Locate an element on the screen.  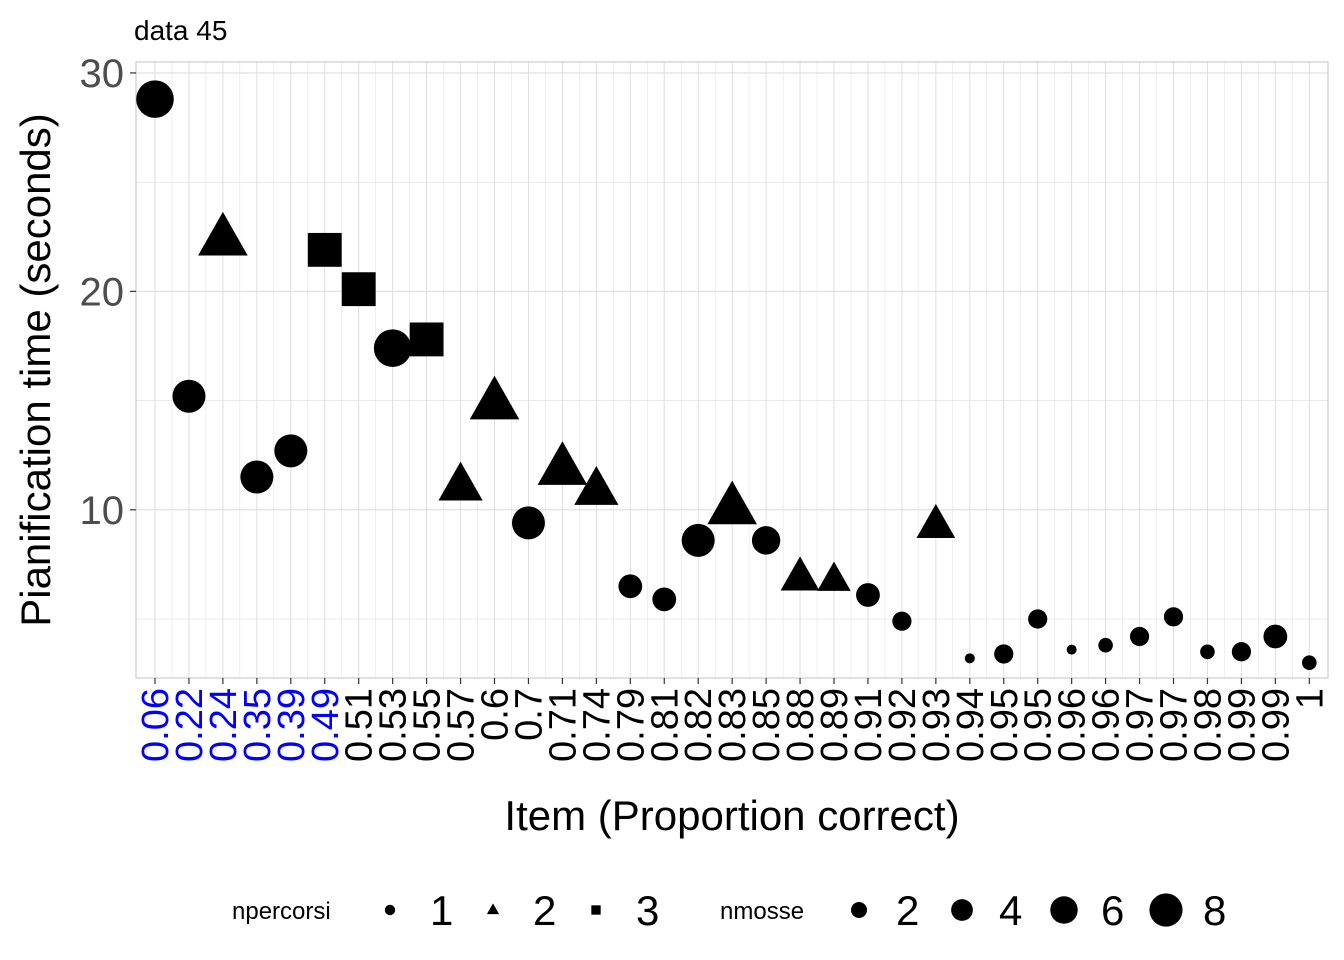
y-tick-label: 20 is located at coordinates (102, 292).